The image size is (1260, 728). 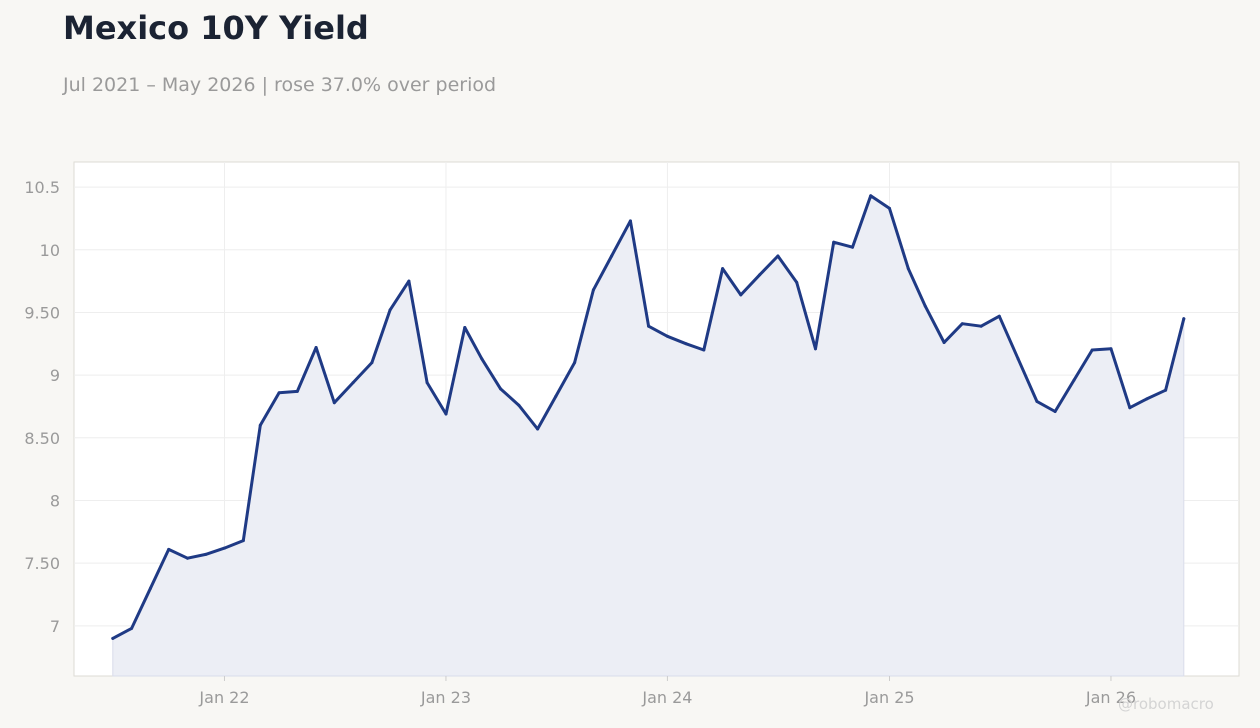 What do you see at coordinates (55, 375) in the screenshot?
I see `y-tick-label: 9` at bounding box center [55, 375].